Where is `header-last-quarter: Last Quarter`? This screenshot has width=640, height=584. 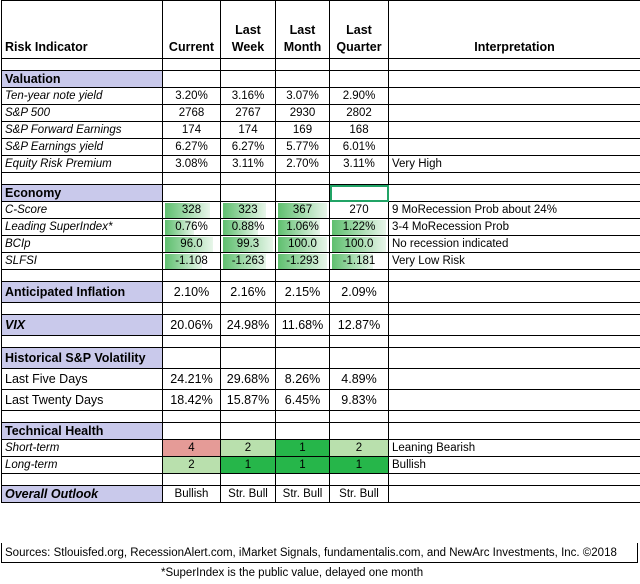 header-last-quarter: Last Quarter is located at coordinates (359, 29).